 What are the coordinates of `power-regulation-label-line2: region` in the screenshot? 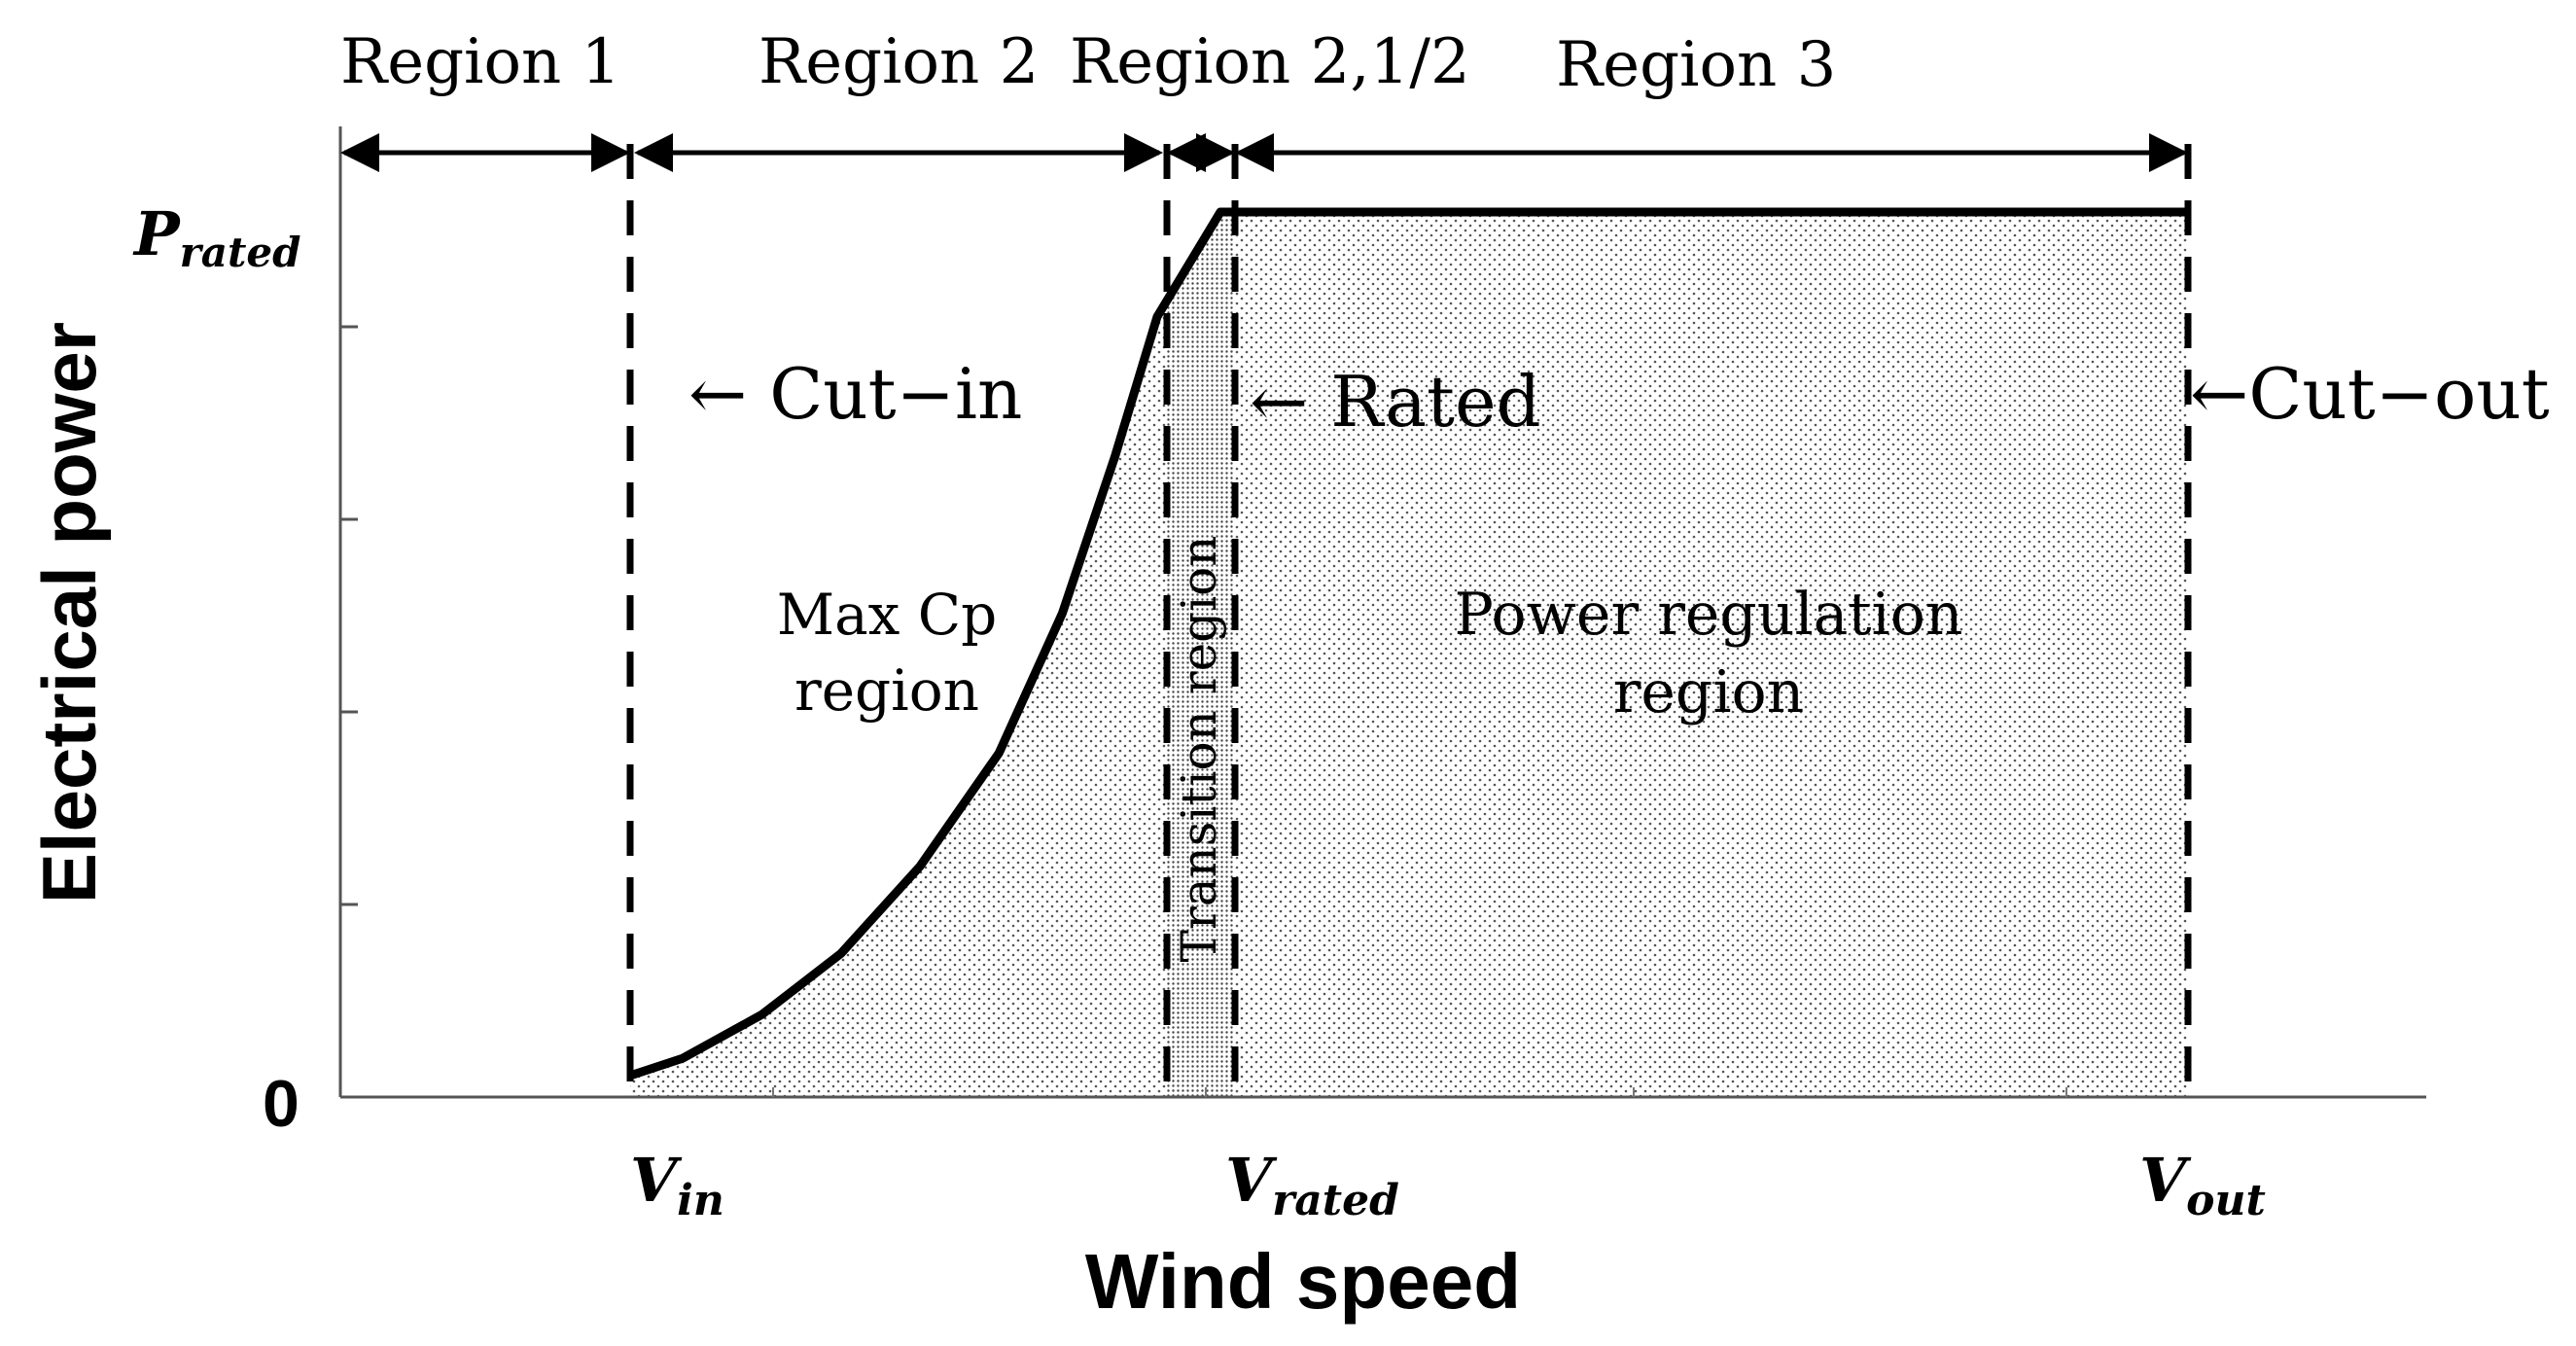 It's located at (1709, 692).